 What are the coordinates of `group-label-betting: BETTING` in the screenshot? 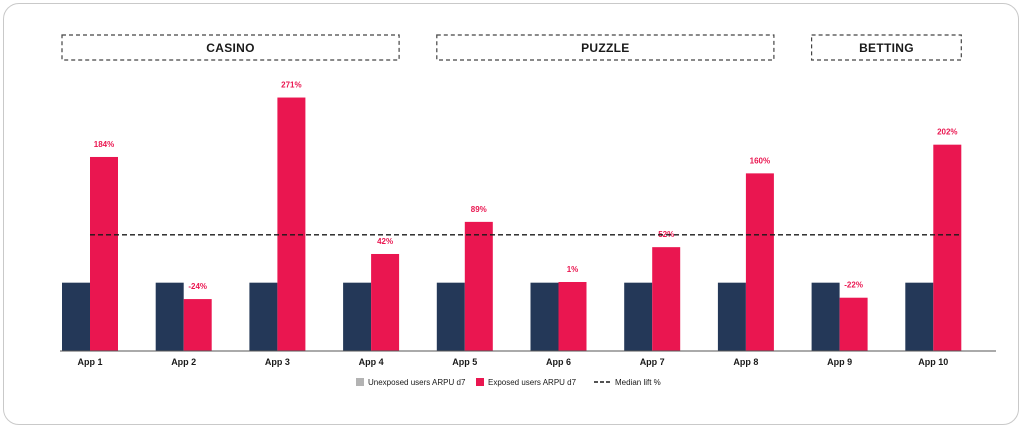 It's located at (886, 48).